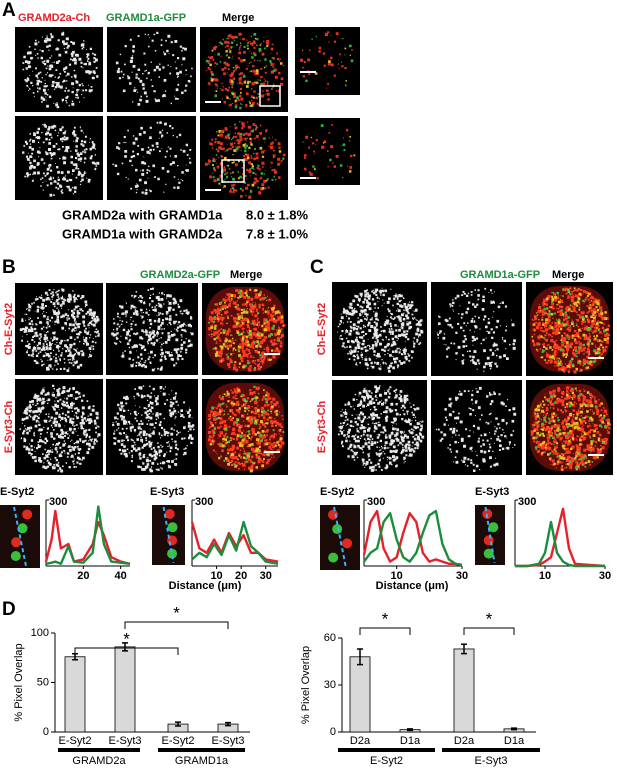  What do you see at coordinates (270, 96) in the screenshot?
I see `inset-box` at bounding box center [270, 96].